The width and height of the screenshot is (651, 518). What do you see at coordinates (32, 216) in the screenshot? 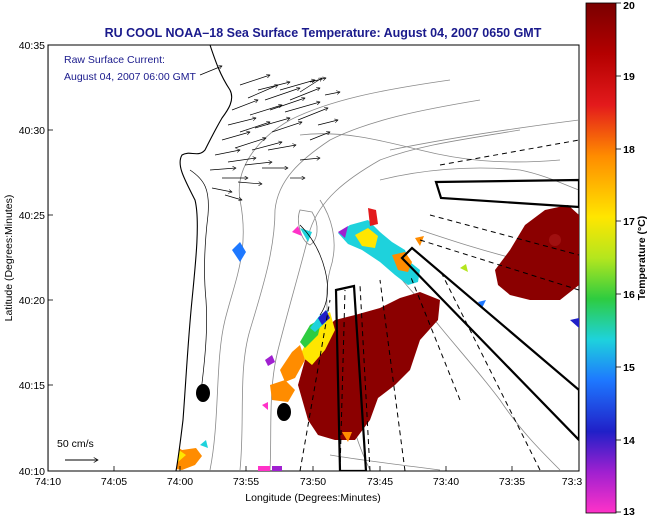
I see `y-tick-label: 40:25` at bounding box center [32, 216].